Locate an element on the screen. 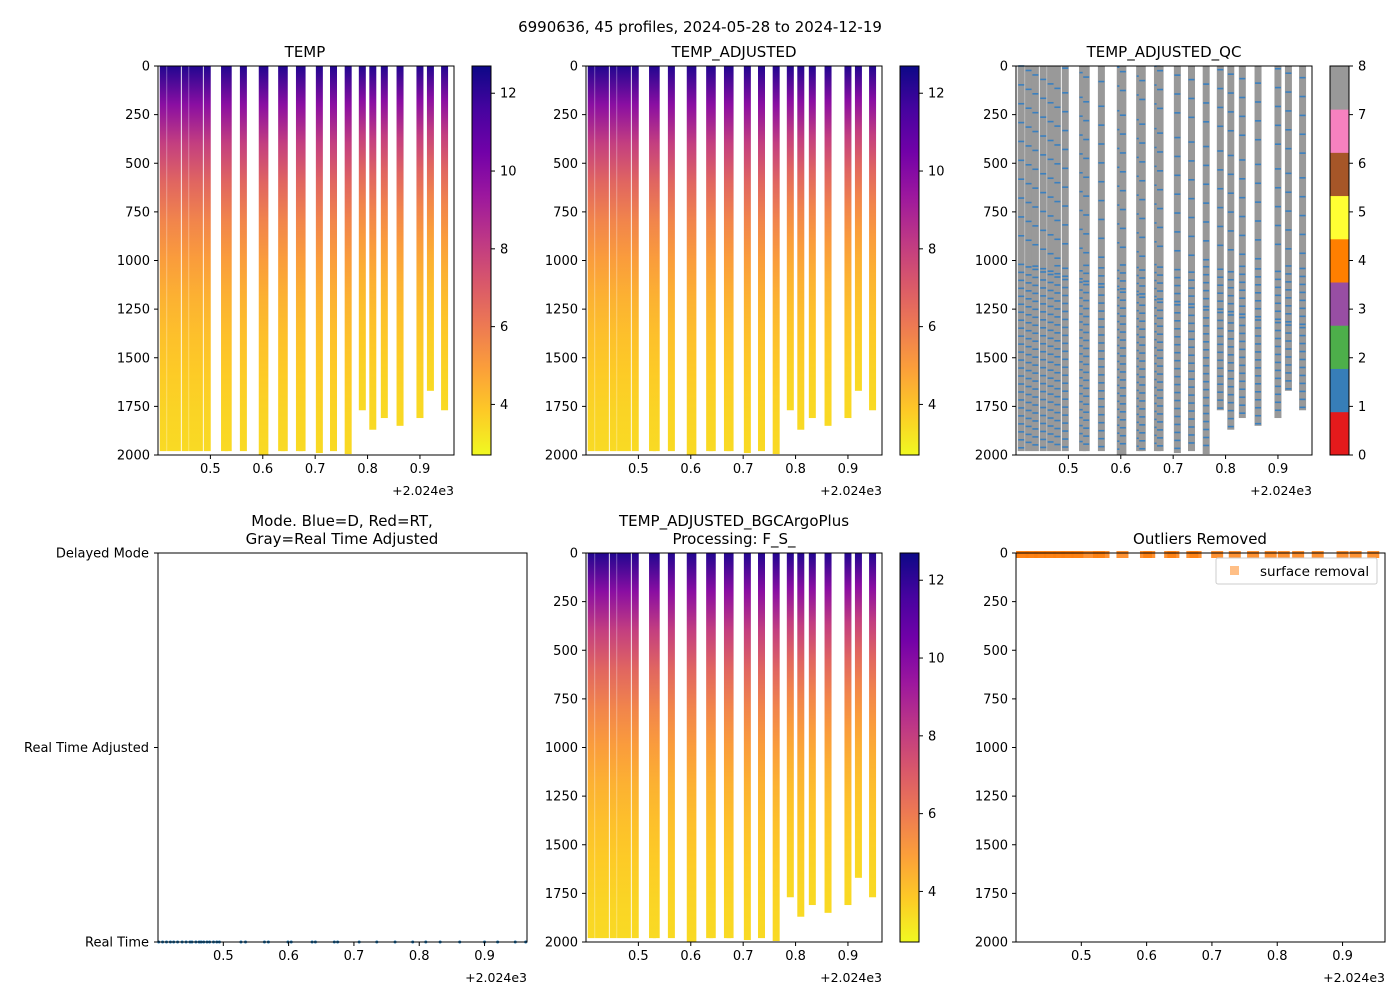 The image size is (1400, 1000). panel-temp-colorbar: 4 6 8 10 12 is located at coordinates (494, 260).